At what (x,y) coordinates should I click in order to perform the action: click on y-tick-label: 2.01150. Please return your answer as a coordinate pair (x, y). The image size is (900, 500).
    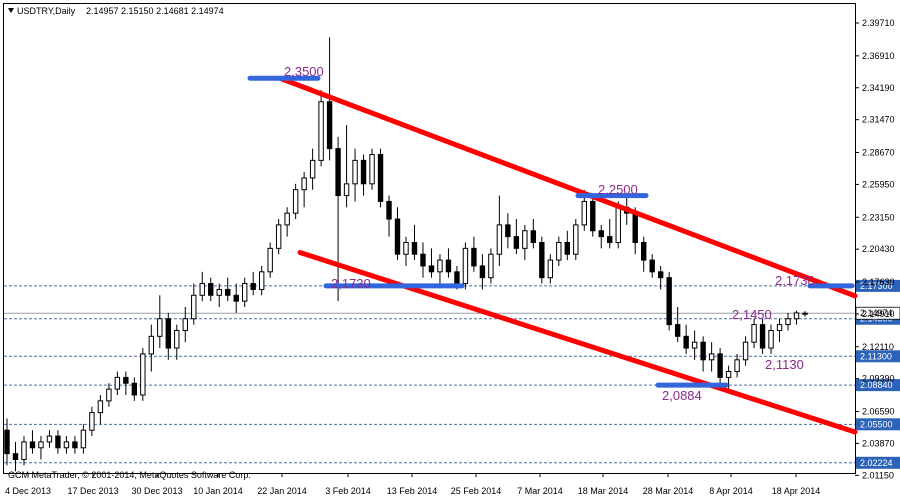
    Looking at the image, I should click on (878, 475).